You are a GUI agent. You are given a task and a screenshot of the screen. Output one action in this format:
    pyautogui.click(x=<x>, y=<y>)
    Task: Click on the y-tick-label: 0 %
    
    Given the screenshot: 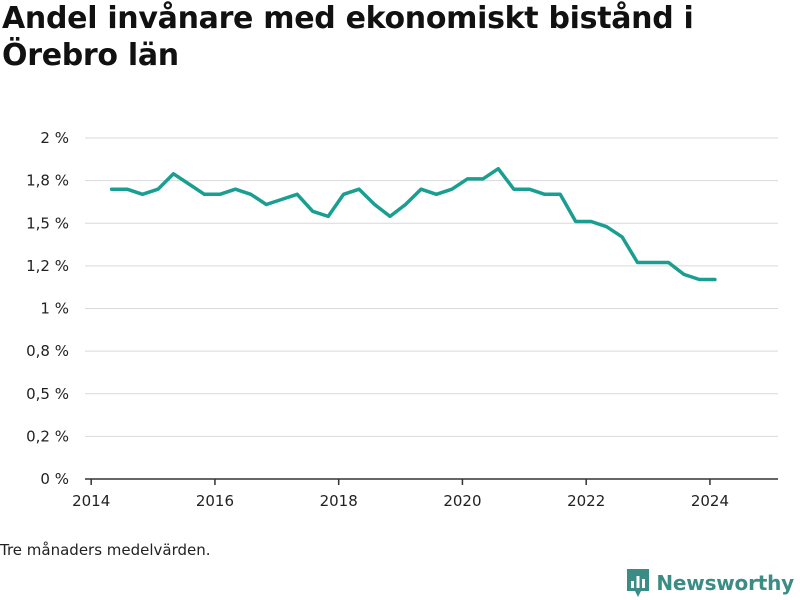 What is the action you would take?
    pyautogui.click(x=54, y=479)
    